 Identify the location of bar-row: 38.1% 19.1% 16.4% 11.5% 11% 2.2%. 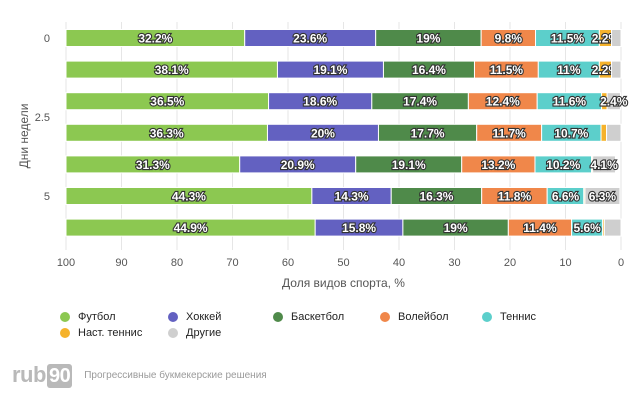
(343, 69).